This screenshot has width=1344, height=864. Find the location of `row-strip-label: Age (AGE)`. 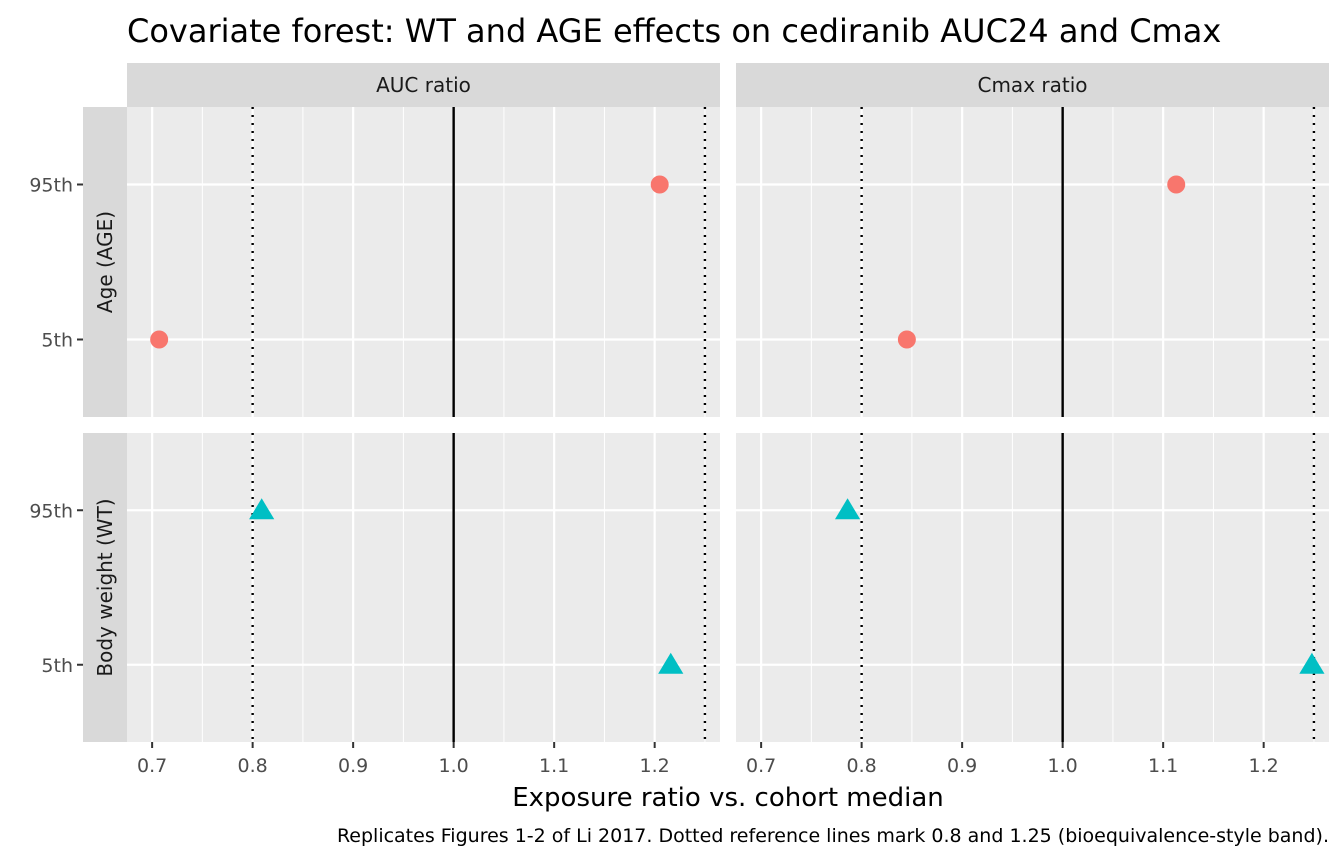

row-strip-label: Age (AGE) is located at coordinates (105, 262).